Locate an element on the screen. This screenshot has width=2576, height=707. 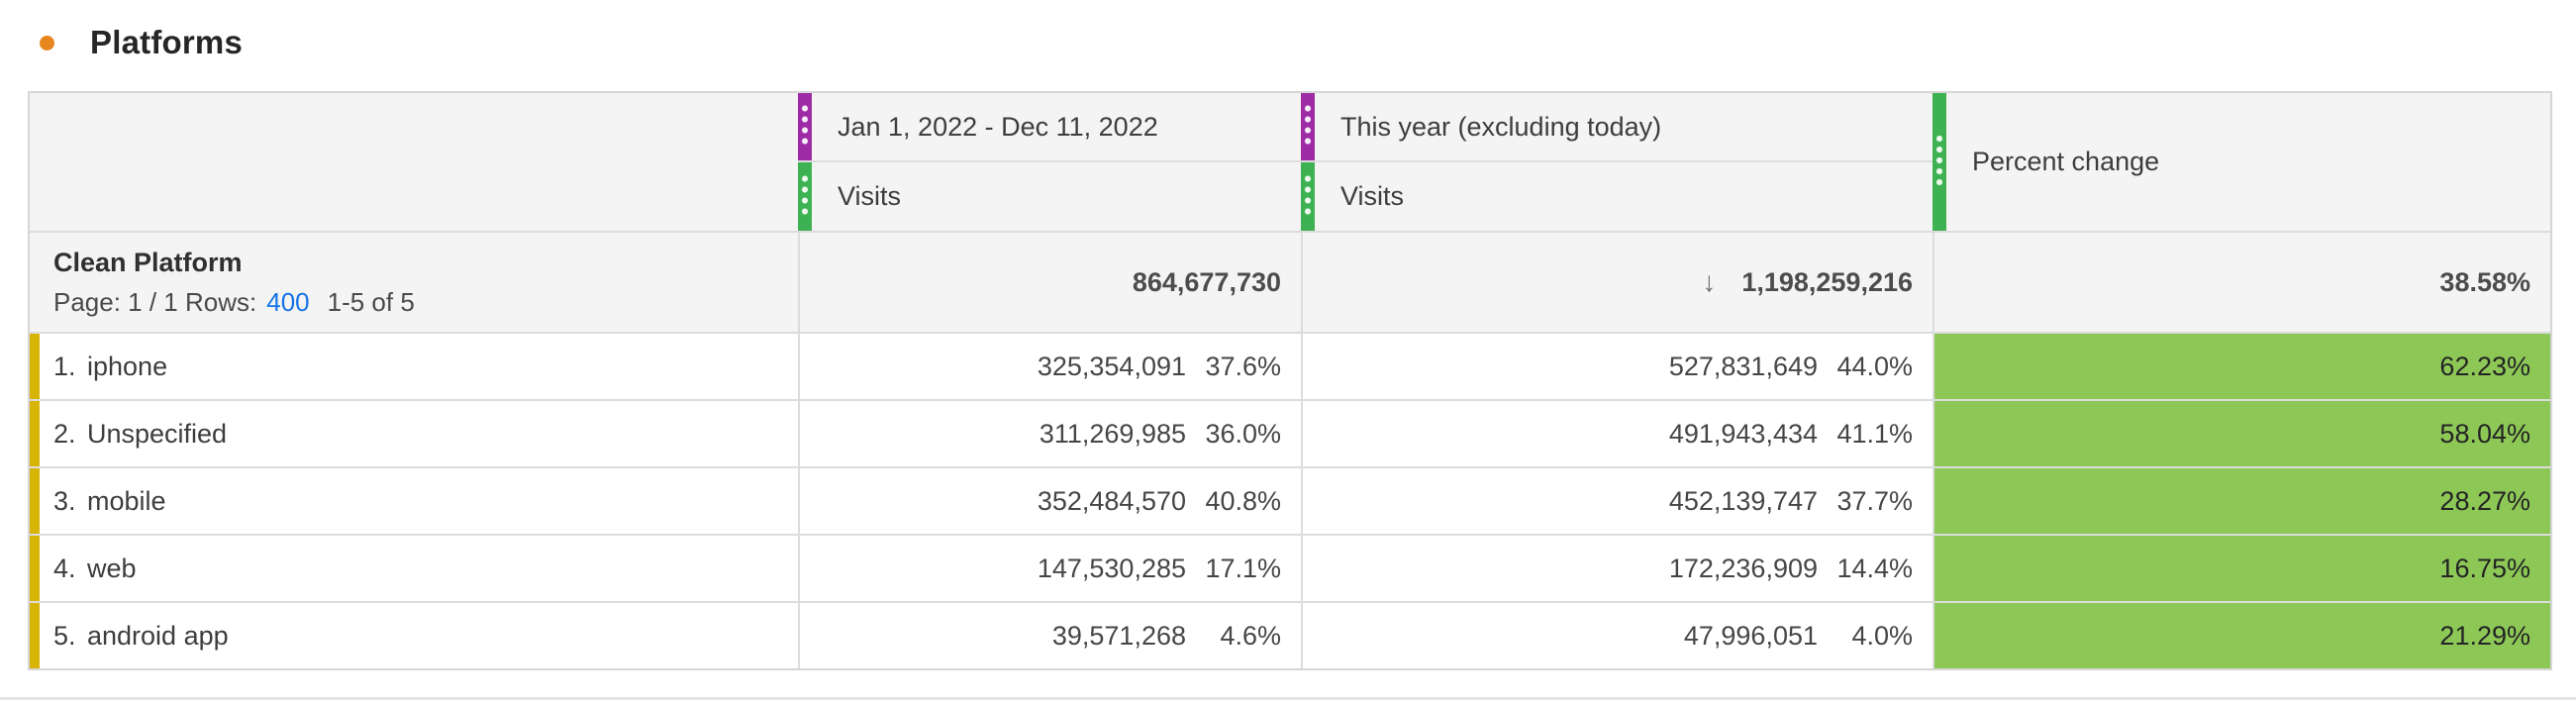
pagination-prefix: Page: 1 / 1 Rows: is located at coordinates (155, 301).